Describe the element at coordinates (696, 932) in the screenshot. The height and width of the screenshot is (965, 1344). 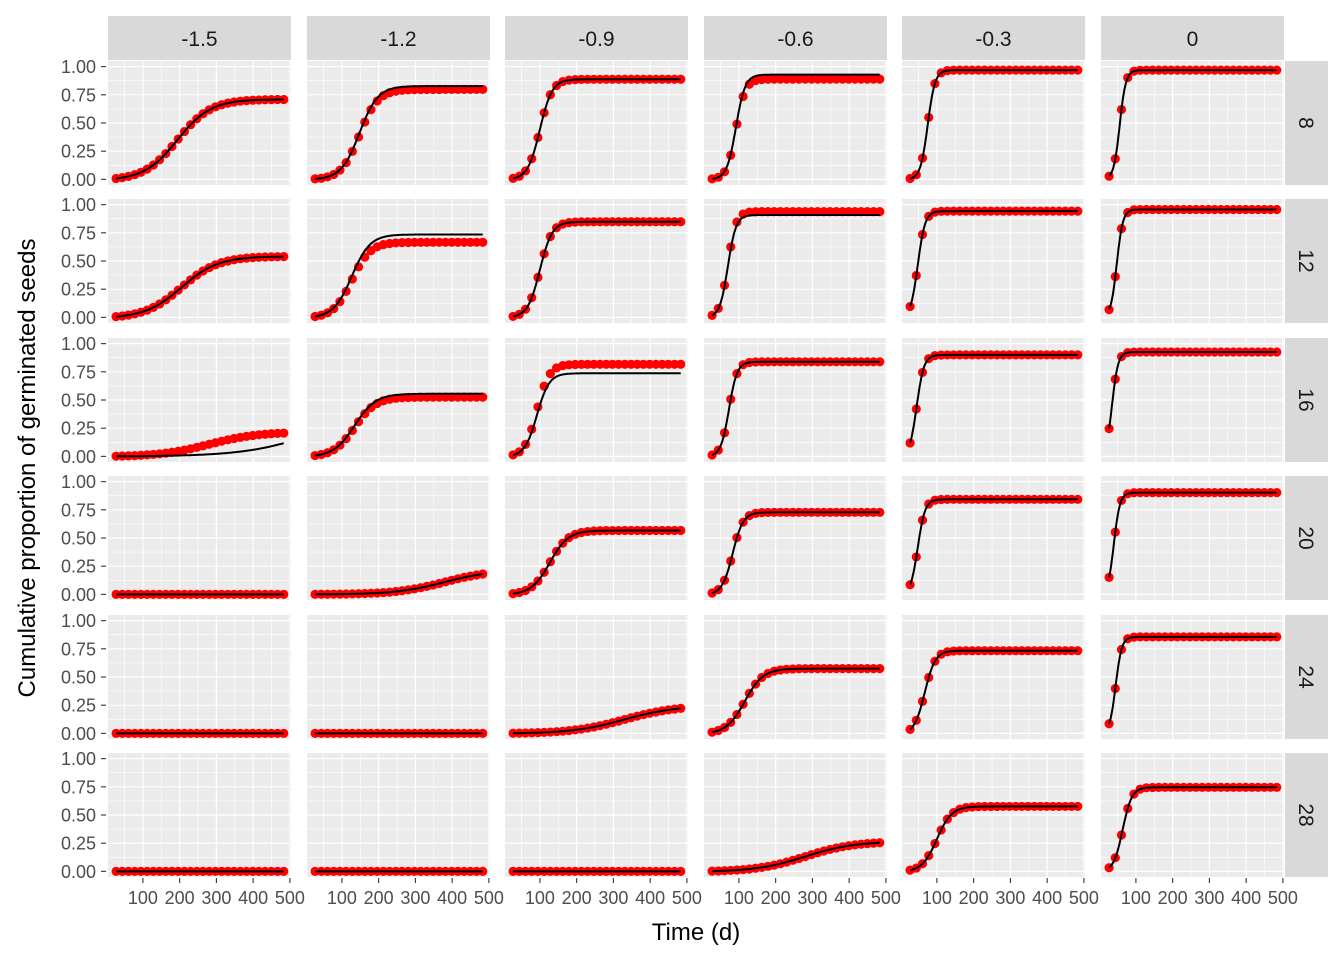
I see `x-axis-title: Time (d)` at that location.